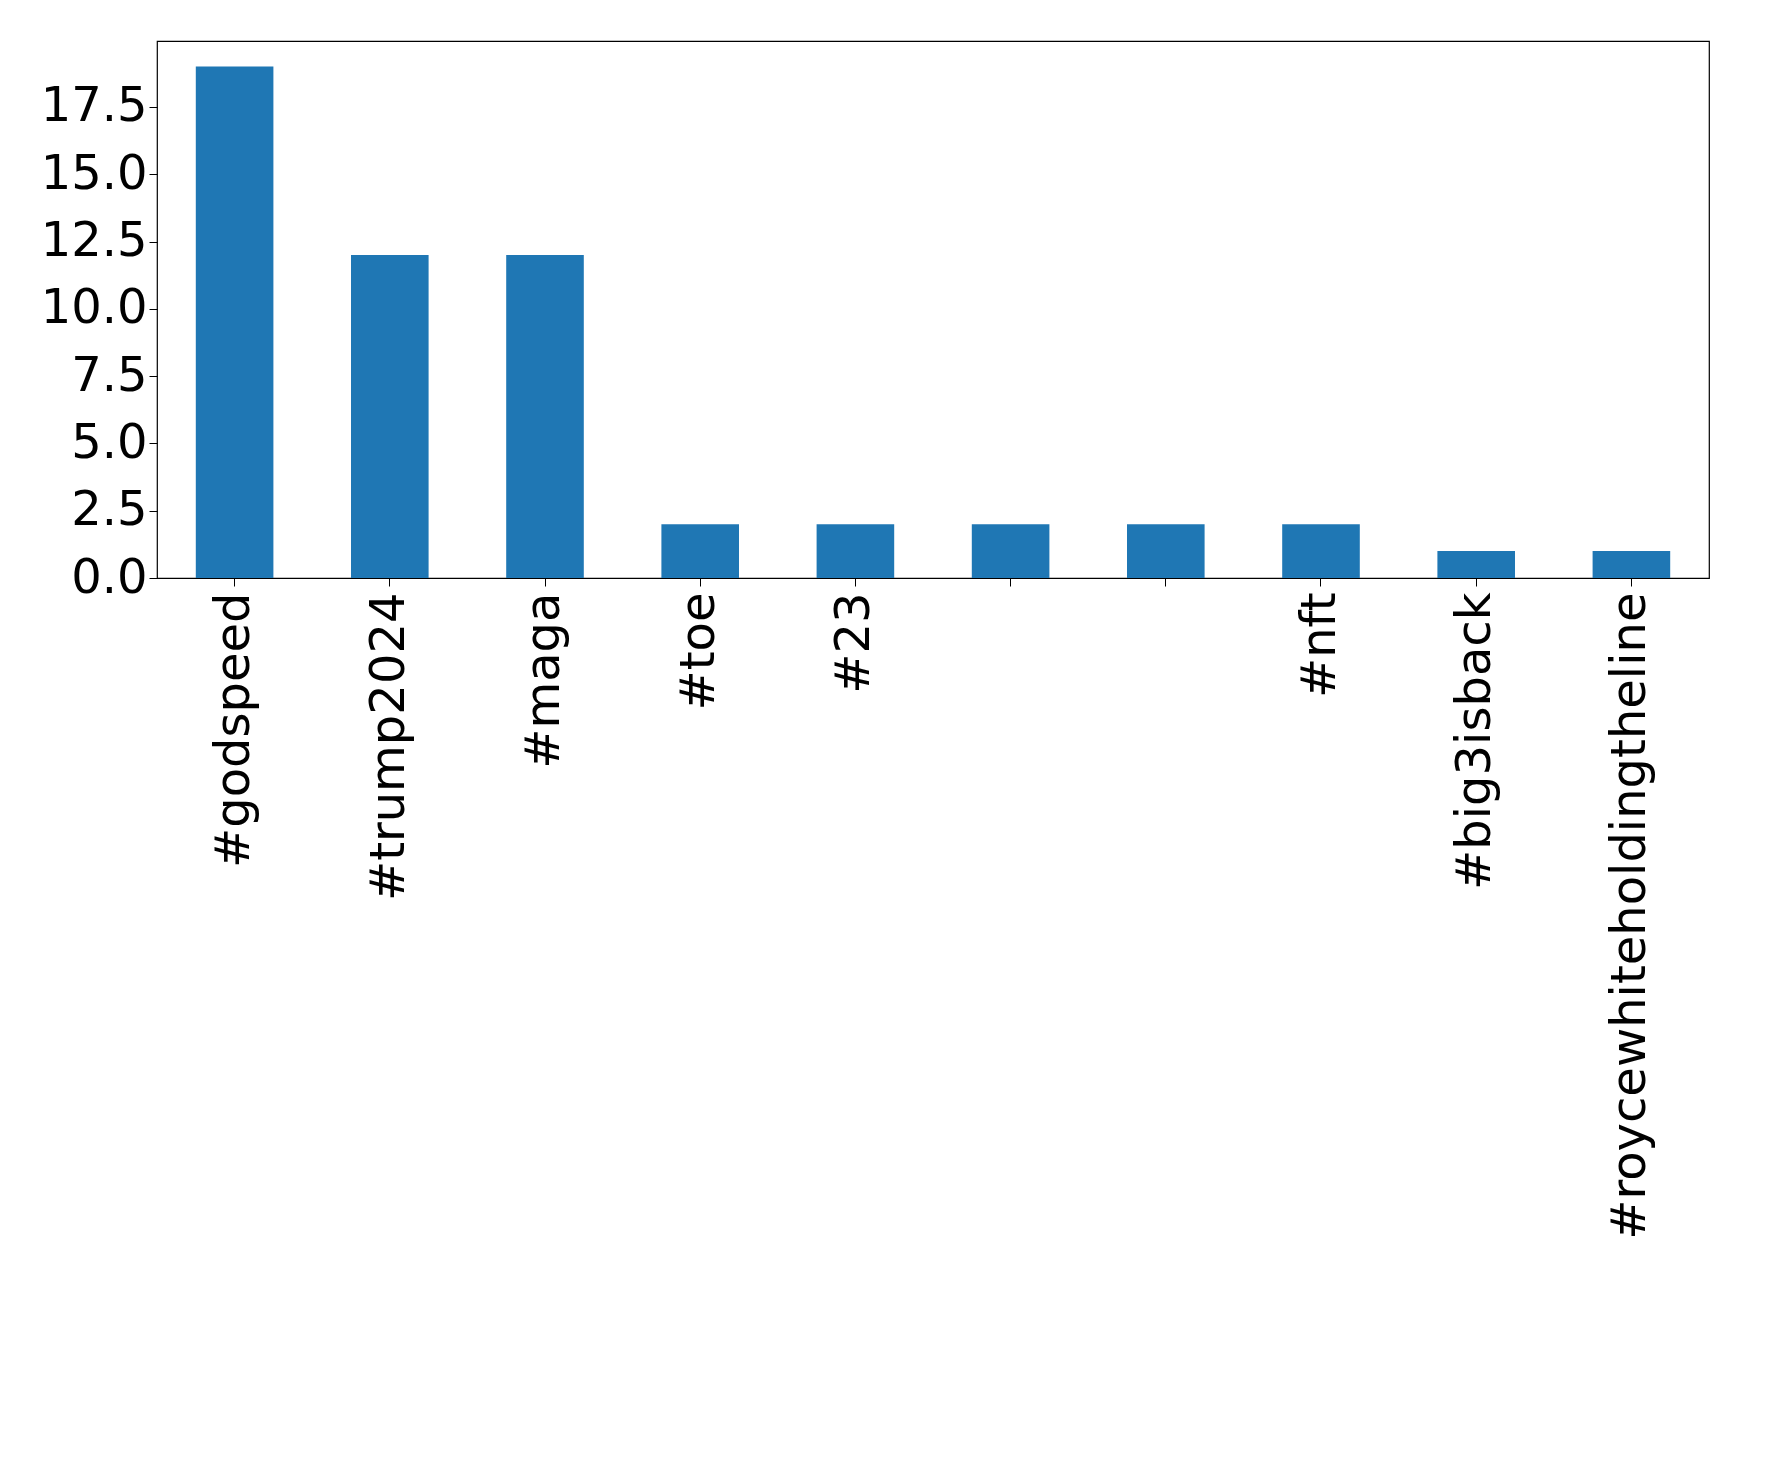 This screenshot has width=1778, height=1471. What do you see at coordinates (542, 680) in the screenshot?
I see `x-tick-label: #maga` at bounding box center [542, 680].